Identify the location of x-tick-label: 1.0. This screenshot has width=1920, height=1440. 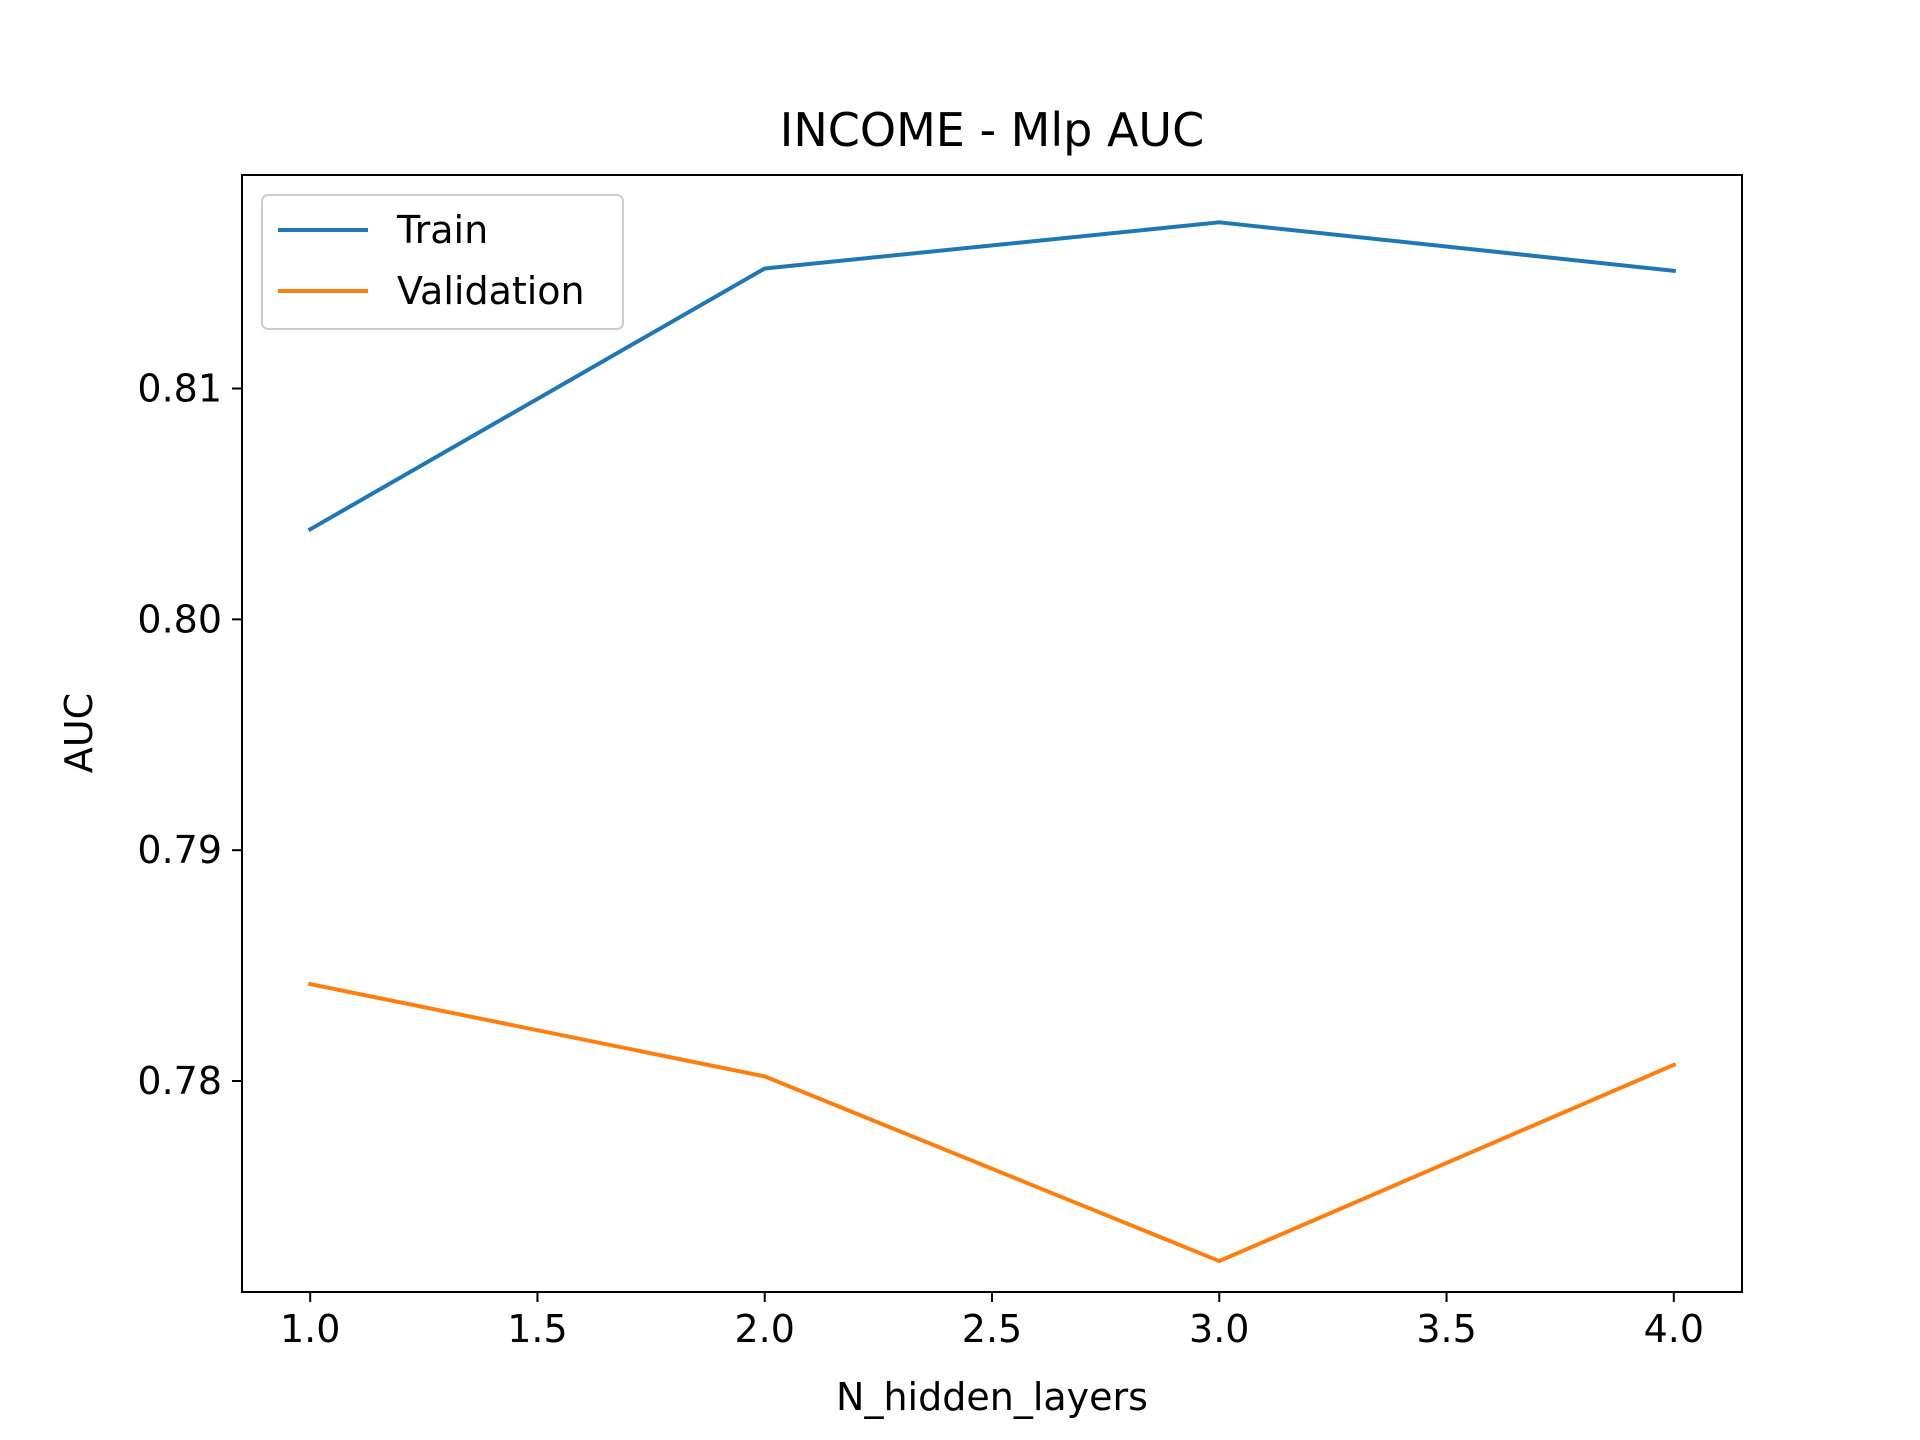
(310, 1329).